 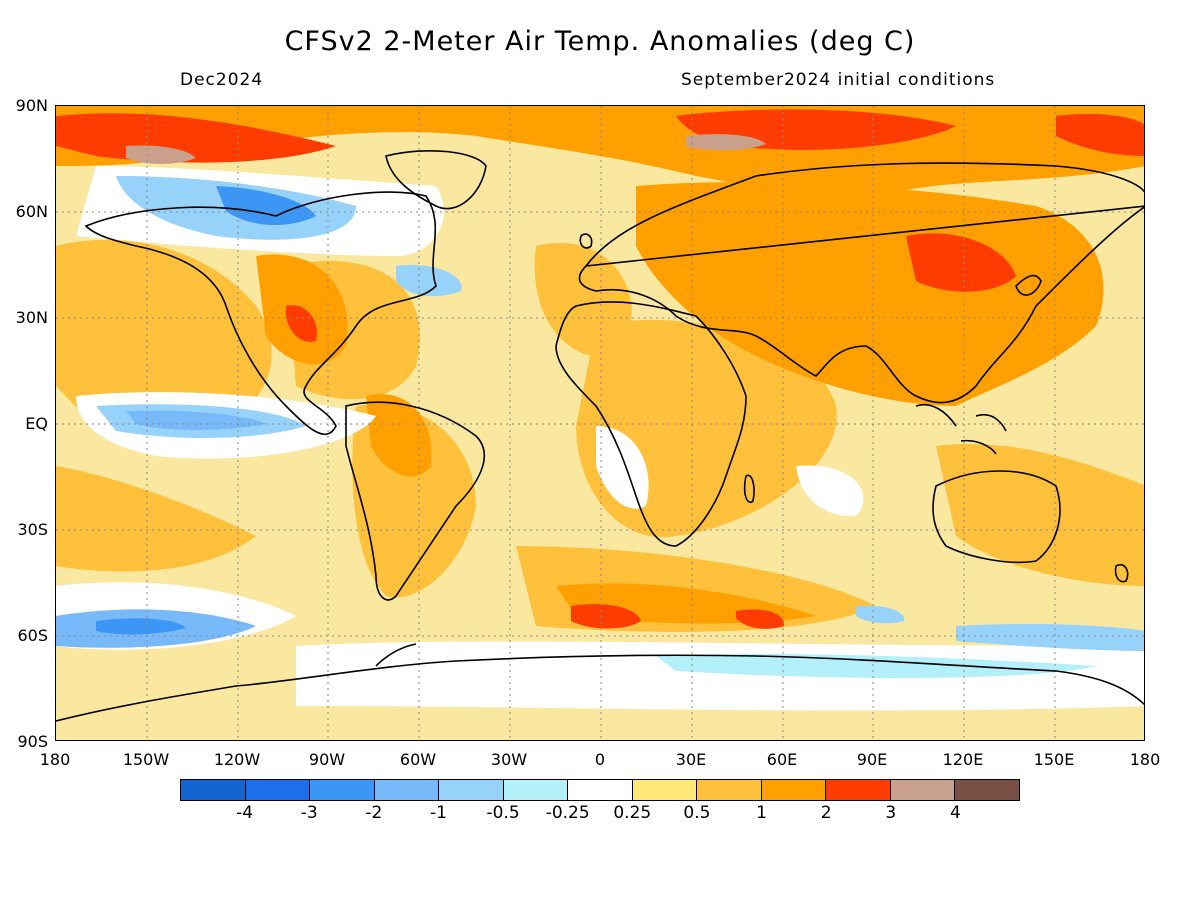 What do you see at coordinates (600, 759) in the screenshot?
I see `lon-label: 0` at bounding box center [600, 759].